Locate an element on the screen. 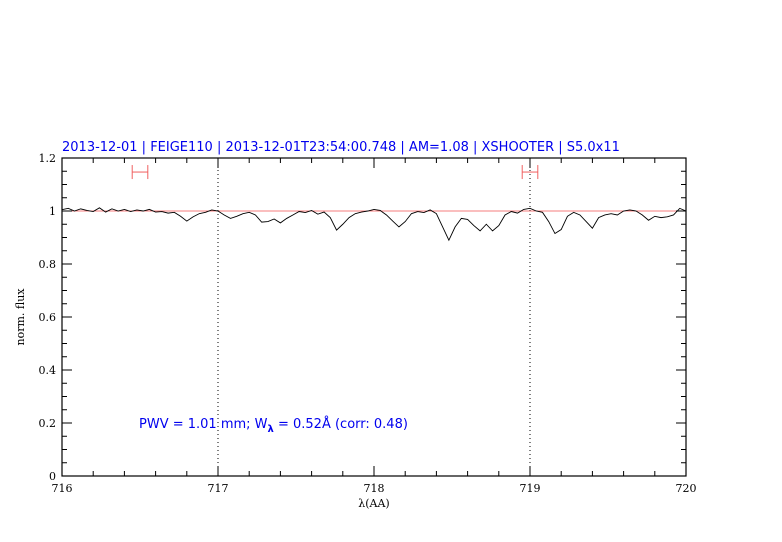 The height and width of the screenshot is (542, 782). y-tick-label: 1.2 is located at coordinates (48, 158).